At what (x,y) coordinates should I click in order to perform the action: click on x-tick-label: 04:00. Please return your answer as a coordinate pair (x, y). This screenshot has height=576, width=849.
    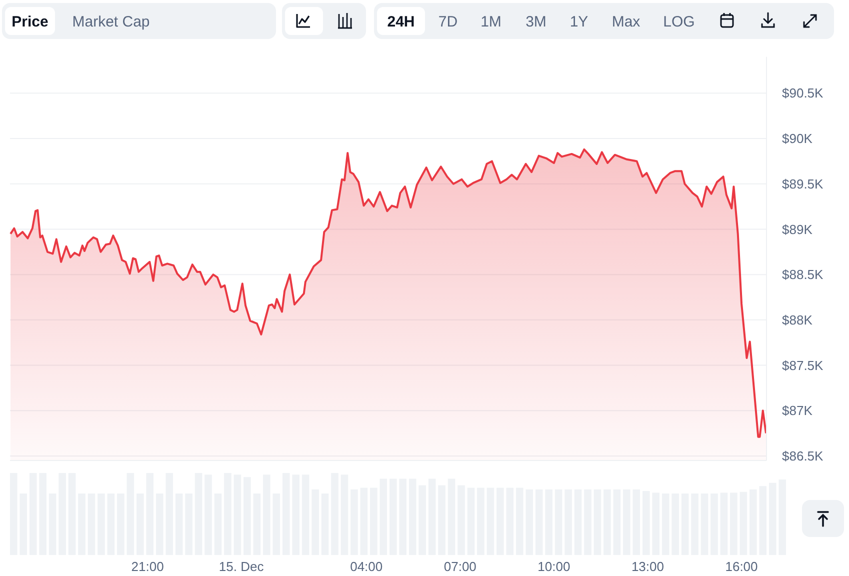
    Looking at the image, I should click on (366, 566).